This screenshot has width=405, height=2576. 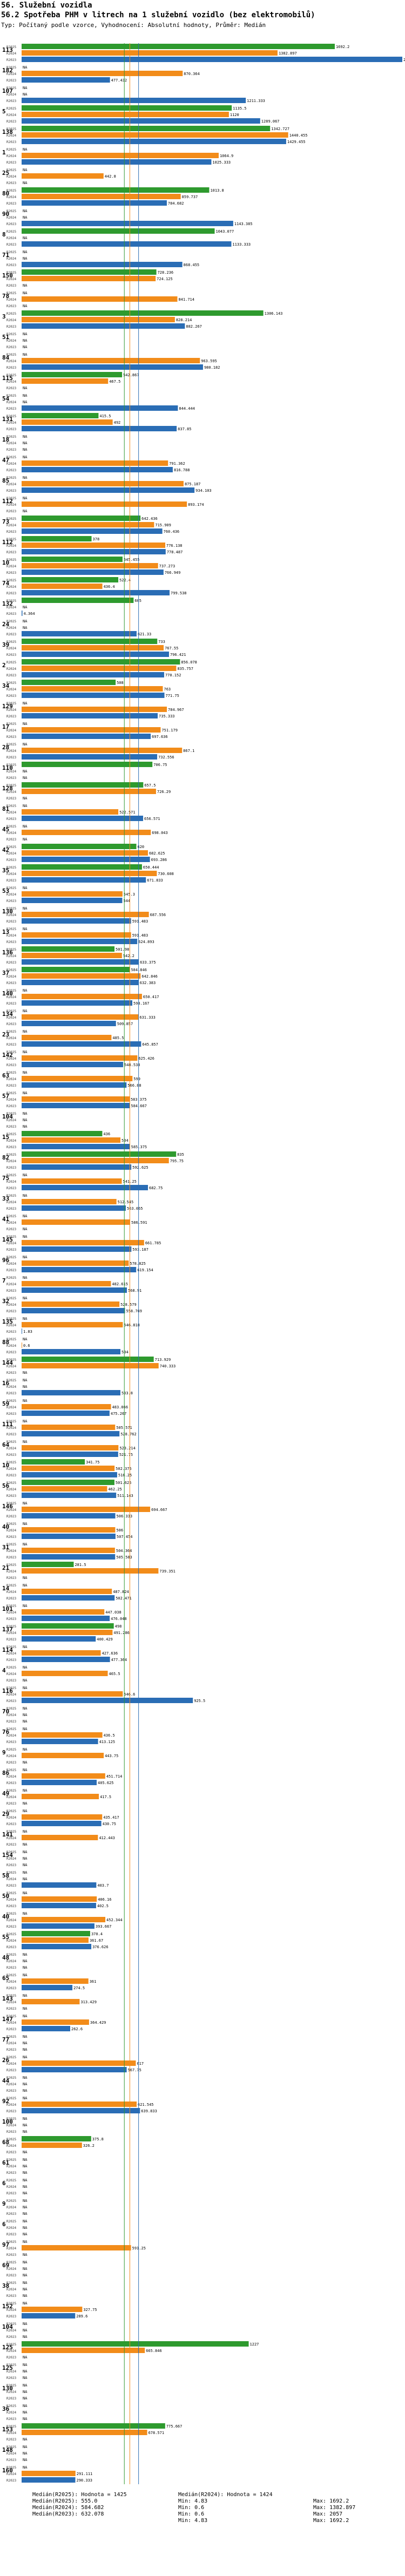 What do you see at coordinates (5, 297) in the screenshot?
I see `group-label: 78` at bounding box center [5, 297].